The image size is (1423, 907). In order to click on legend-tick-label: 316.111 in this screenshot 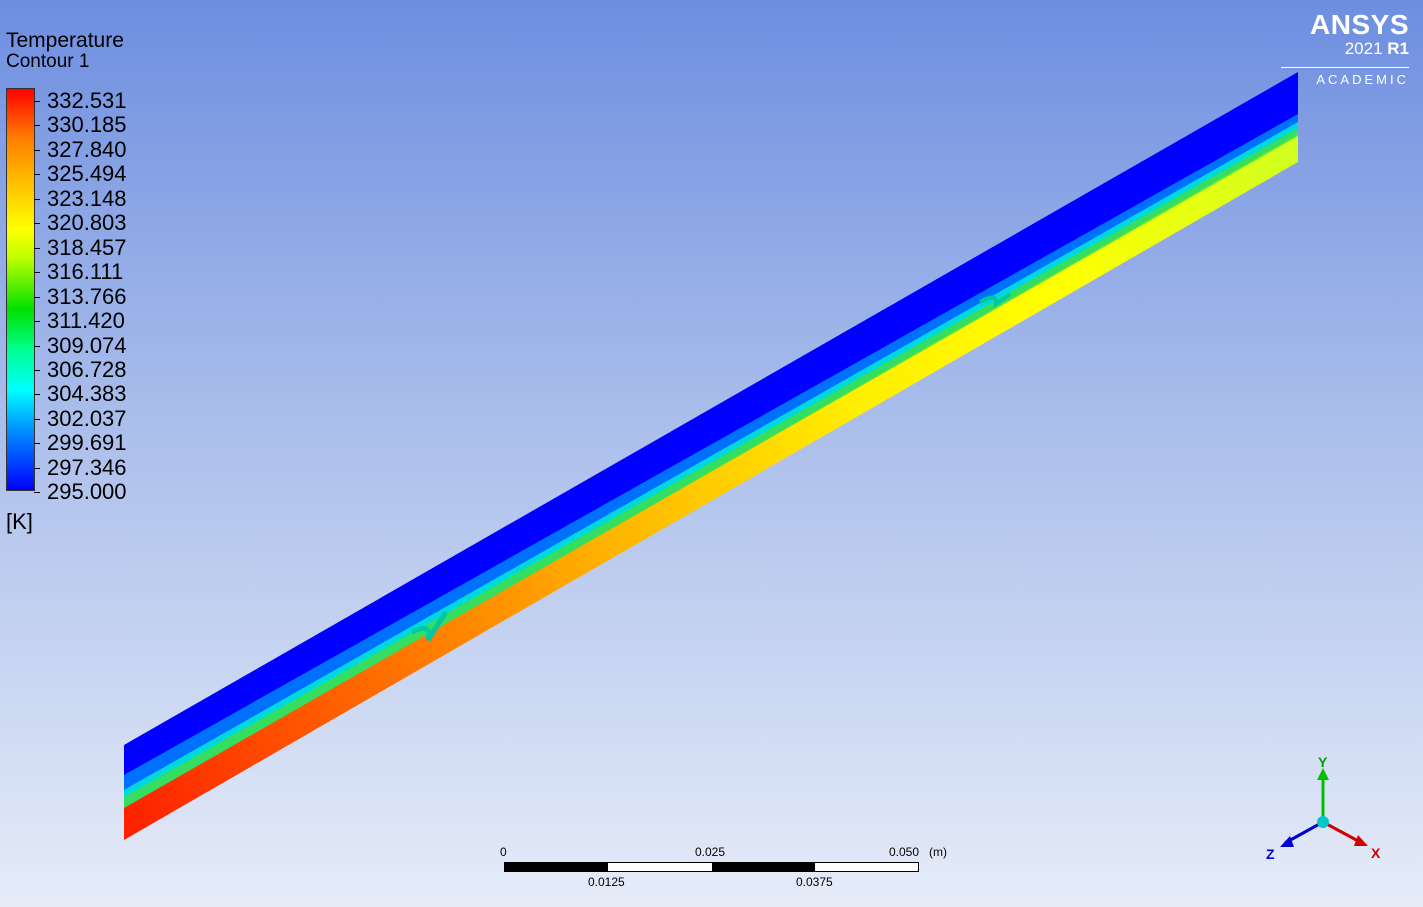, I will do `click(85, 272)`.